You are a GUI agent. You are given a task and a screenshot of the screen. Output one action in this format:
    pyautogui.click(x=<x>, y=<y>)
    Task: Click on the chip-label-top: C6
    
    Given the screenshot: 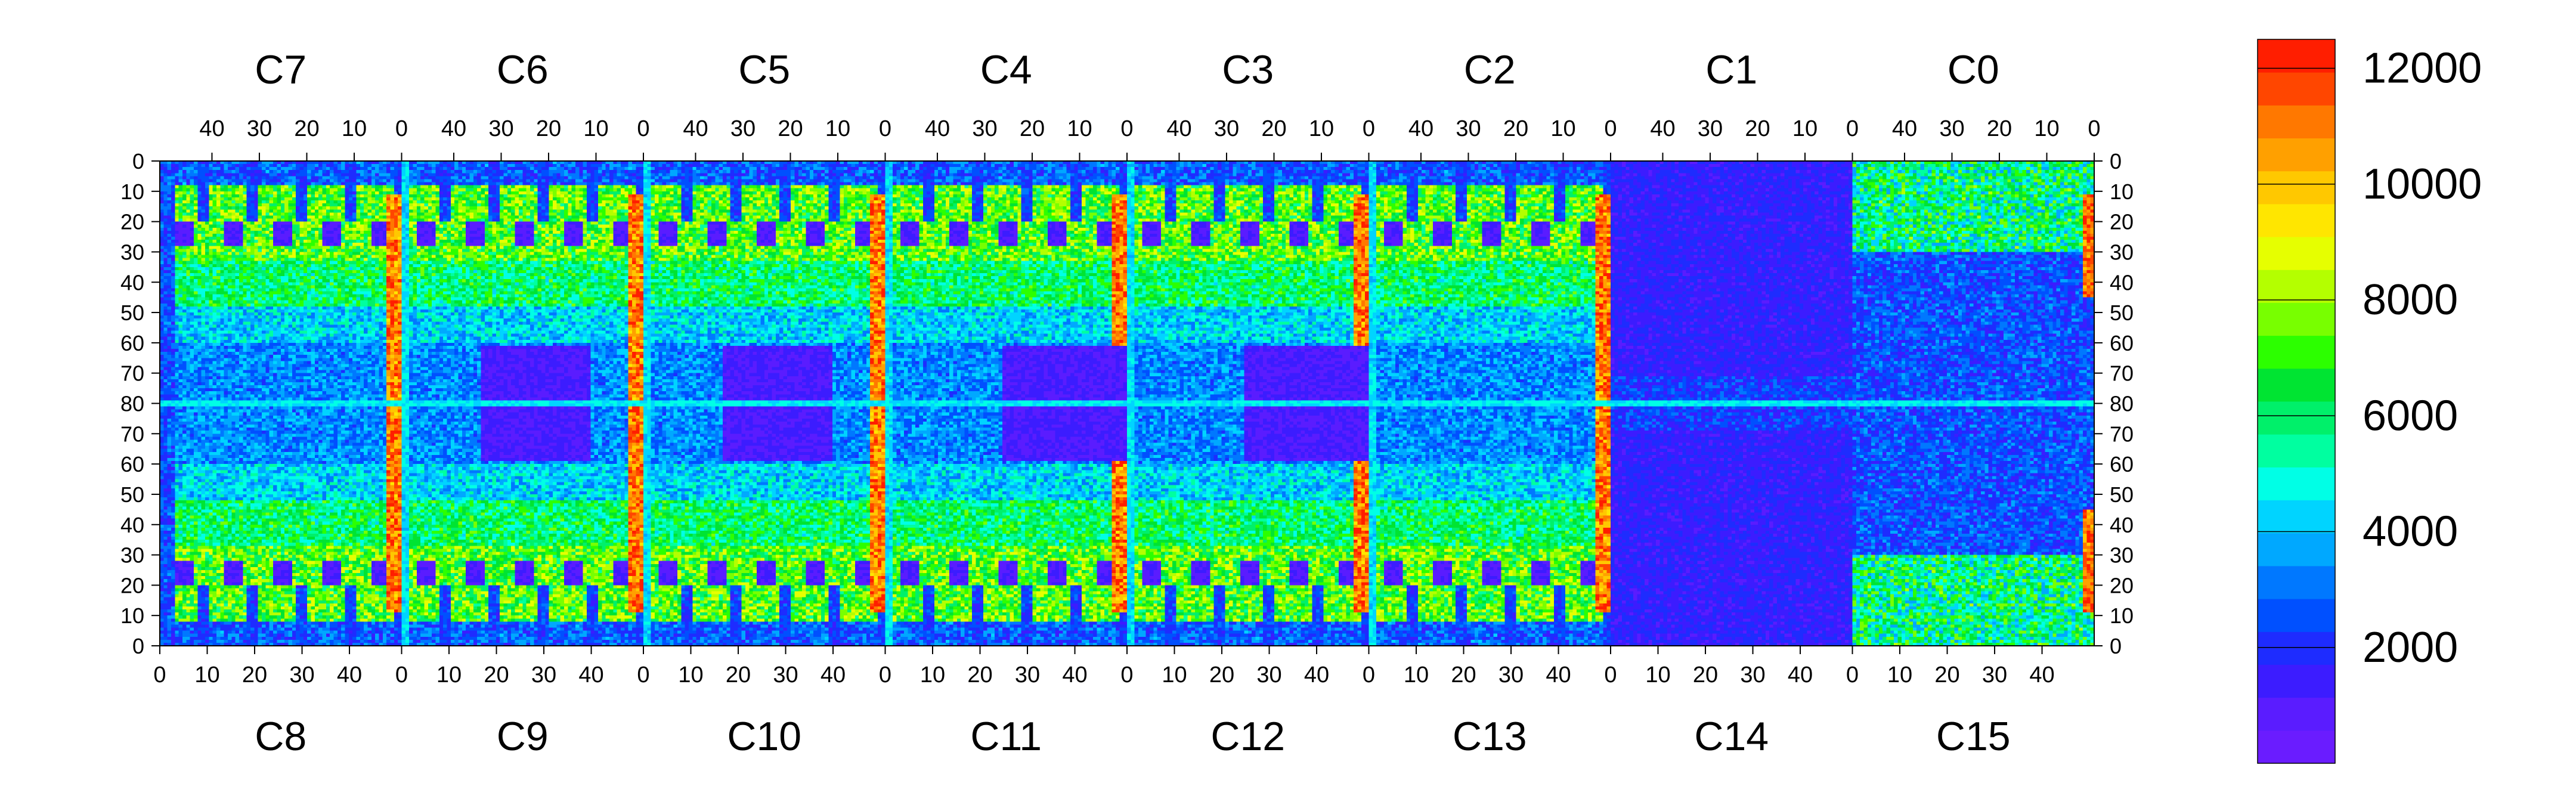 What is the action you would take?
    pyautogui.click(x=523, y=70)
    